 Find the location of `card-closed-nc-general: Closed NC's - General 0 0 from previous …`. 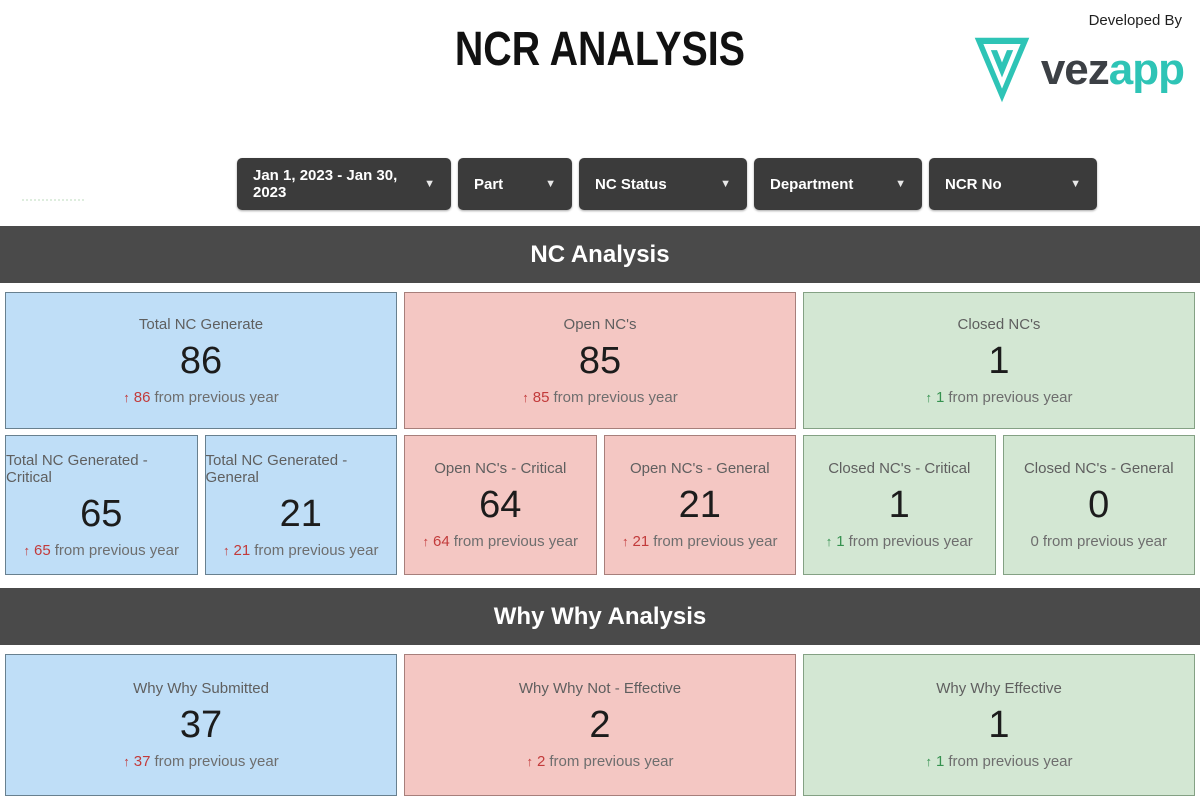

card-closed-nc-general: Closed NC's - General 0 0 from previous … is located at coordinates (1098, 505).